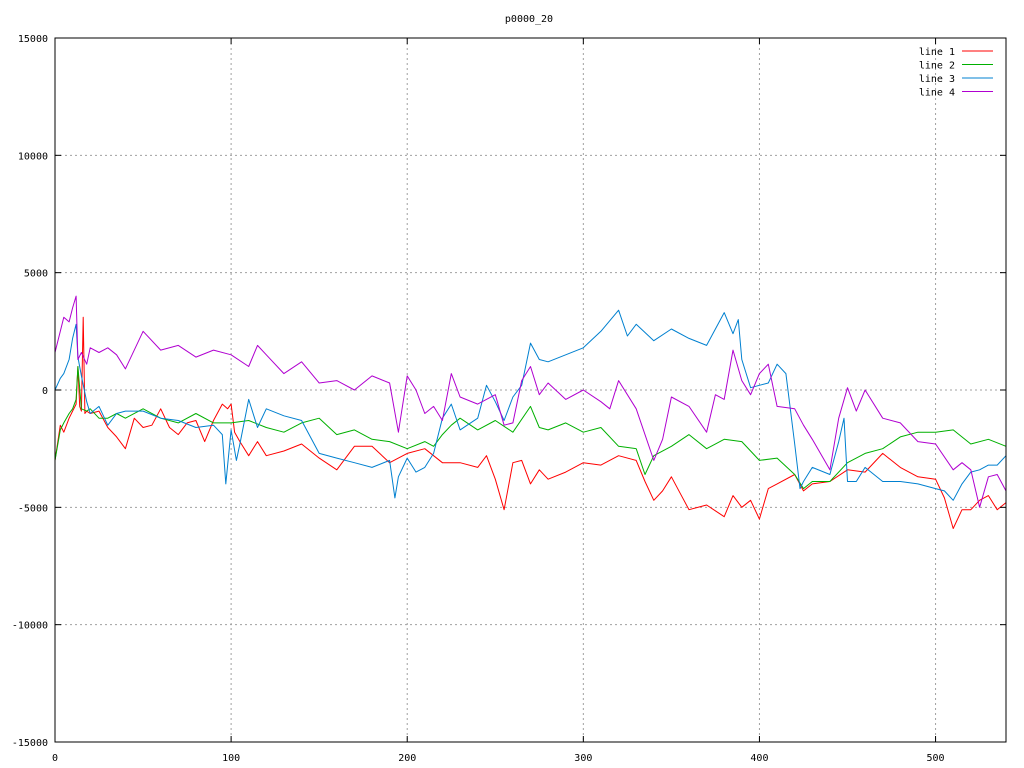 Image resolution: width=1024 pixels, height=768 pixels. What do you see at coordinates (937, 52) in the screenshot?
I see `legend-label: line 1` at bounding box center [937, 52].